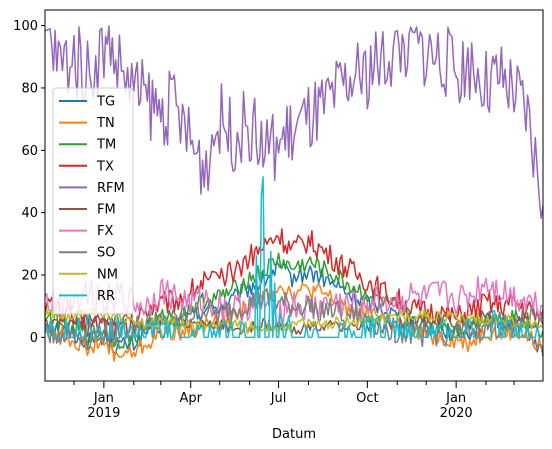 Image resolution: width=552 pixels, height=449 pixels. I want to click on y-tick-label: 20, so click(29, 276).